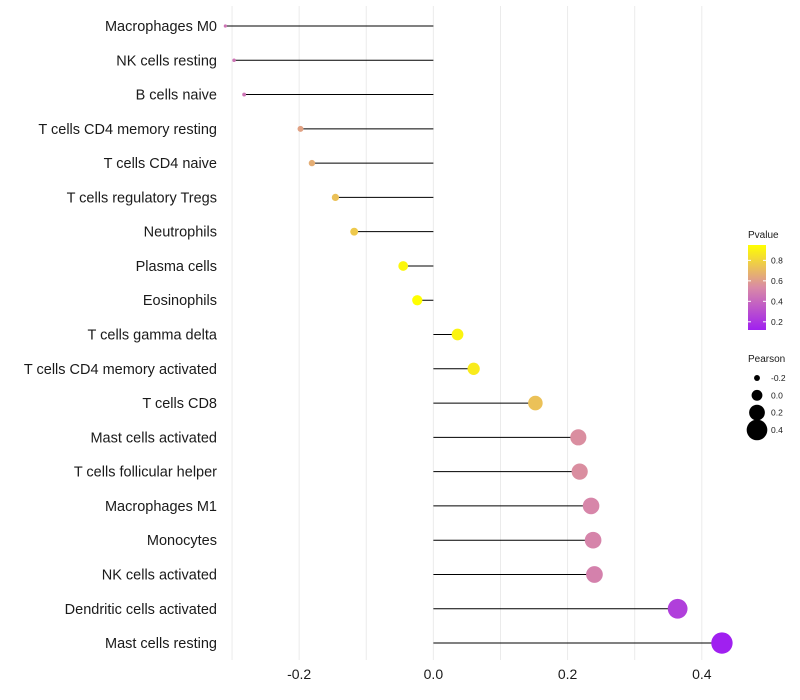 Image resolution: width=800 pixels, height=700 pixels. I want to click on category-label: Macrophages M1, so click(161, 507).